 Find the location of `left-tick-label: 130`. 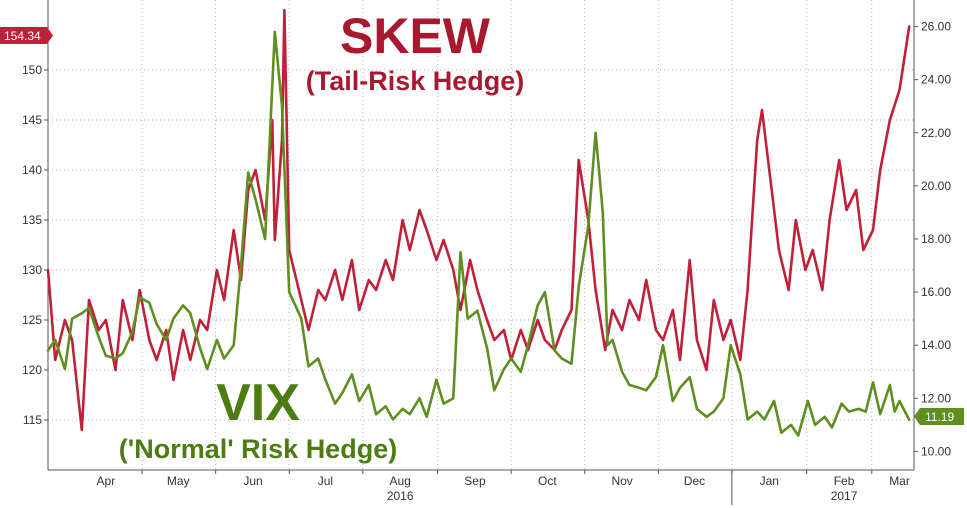

left-tick-label: 130 is located at coordinates (32, 270).